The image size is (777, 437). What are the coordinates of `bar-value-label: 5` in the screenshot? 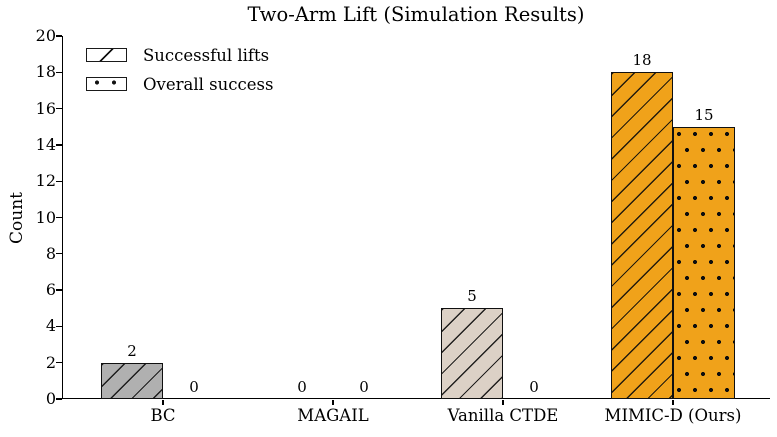 It's located at (472, 296).